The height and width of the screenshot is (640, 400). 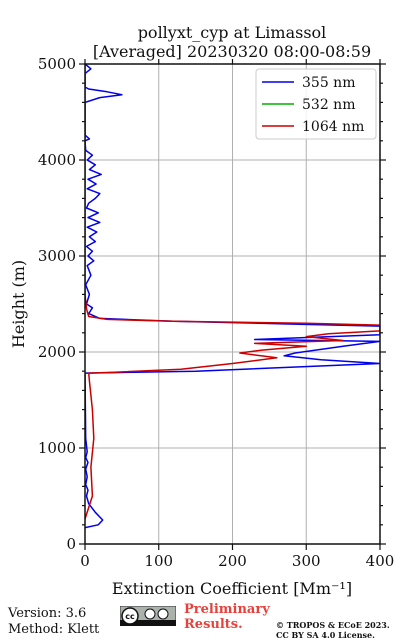 What do you see at coordinates (130, 616) in the screenshot?
I see `svg-text: cc` at bounding box center [130, 616].